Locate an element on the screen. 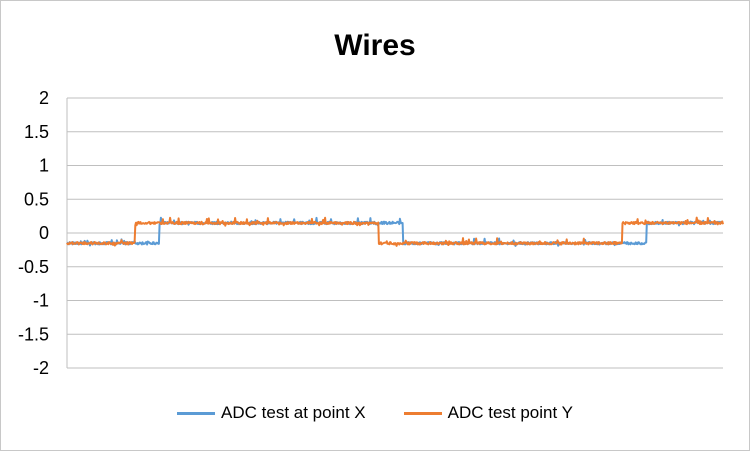 The image size is (750, 452). y-tick-label: -0.5 is located at coordinates (33, 267).